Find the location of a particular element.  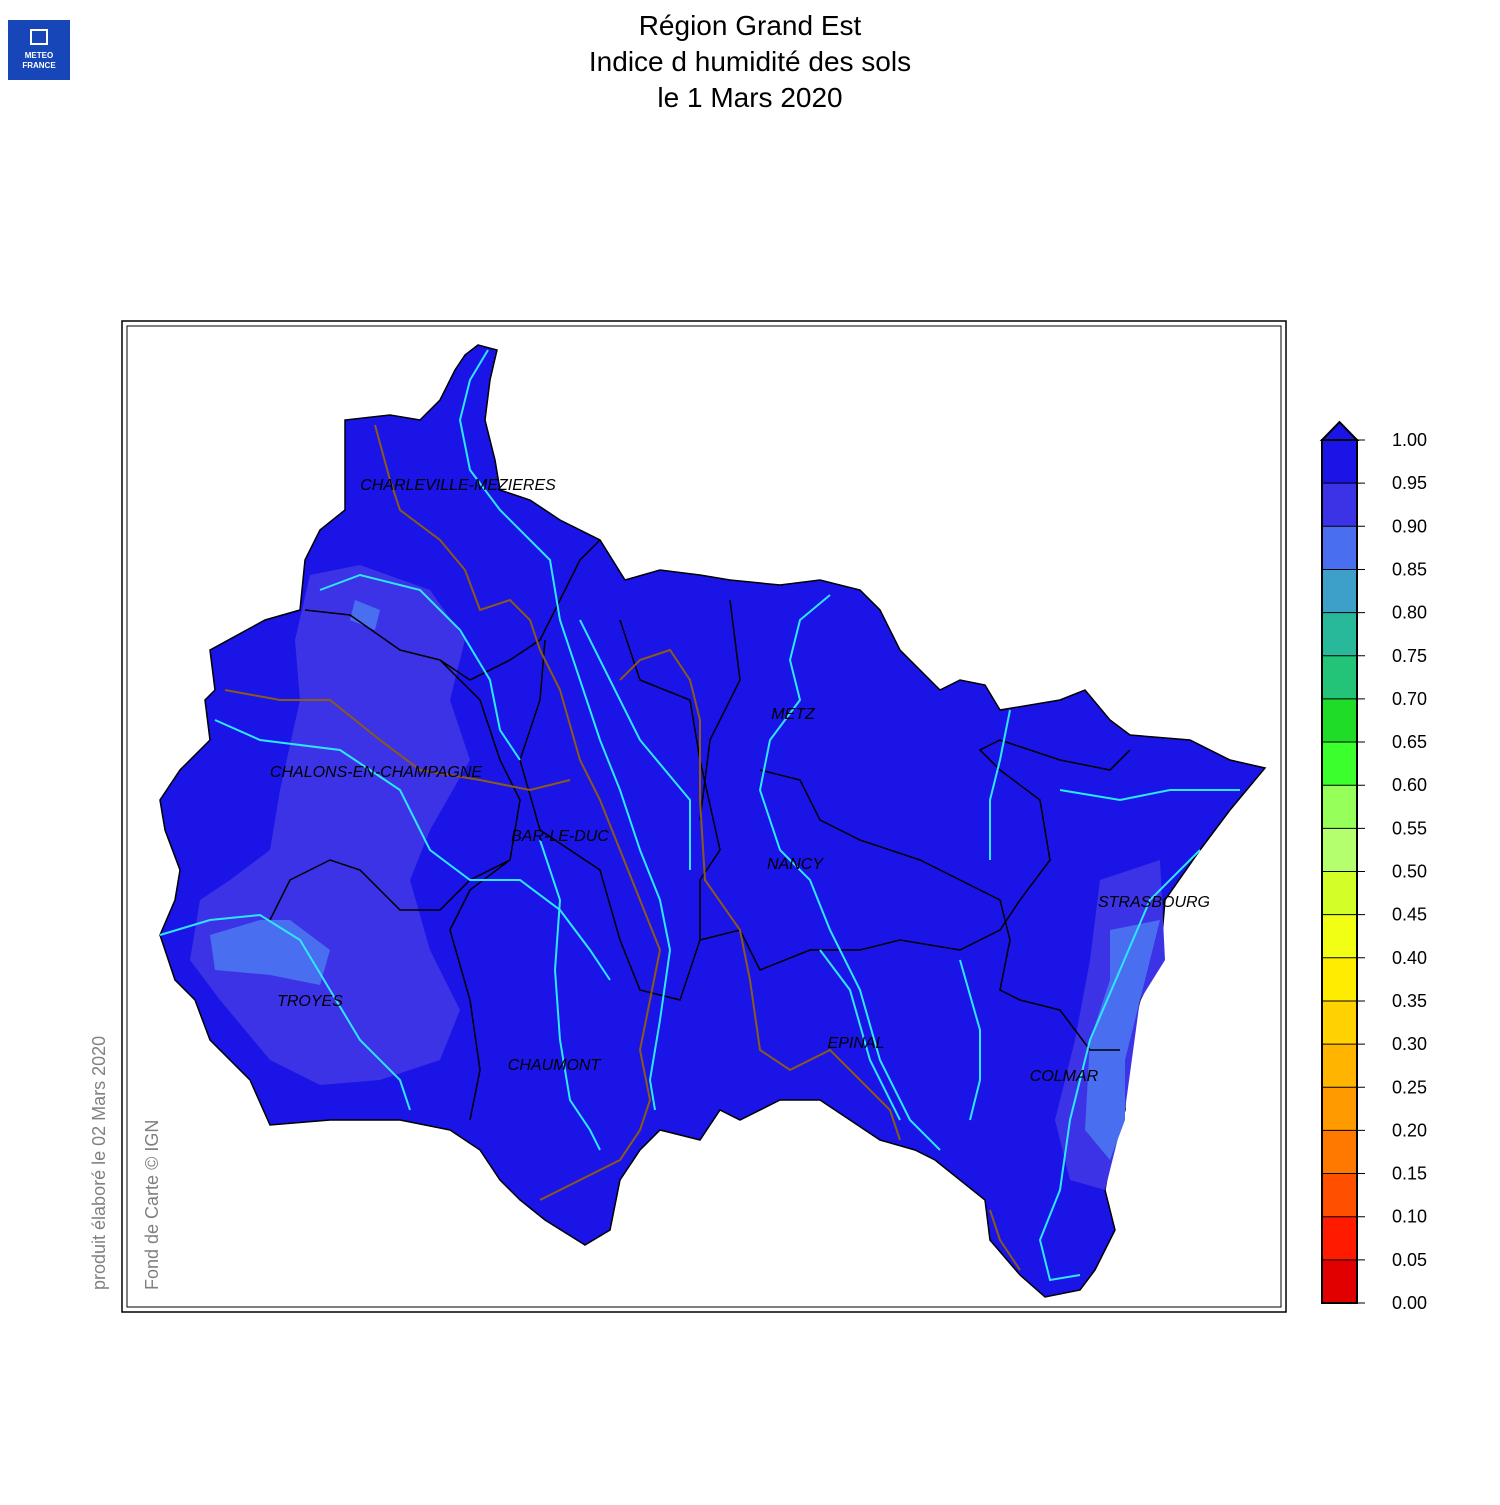

colorbar-tick-label: 0.60 is located at coordinates (1409, 785).